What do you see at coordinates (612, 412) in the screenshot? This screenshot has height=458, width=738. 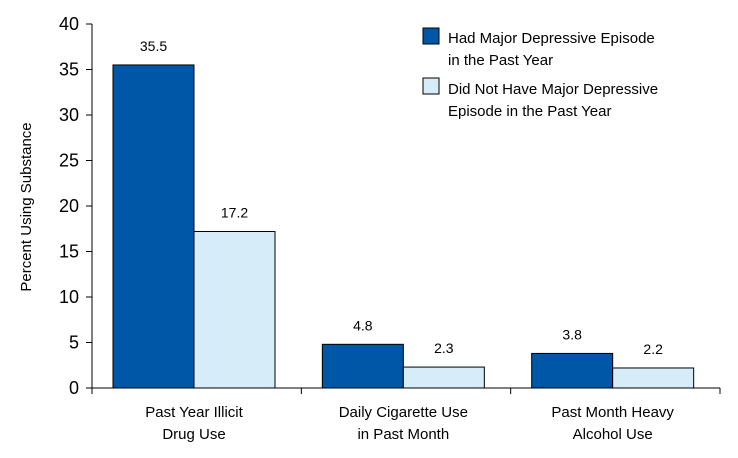 I see `x-category-label: Past Month Heavy` at bounding box center [612, 412].